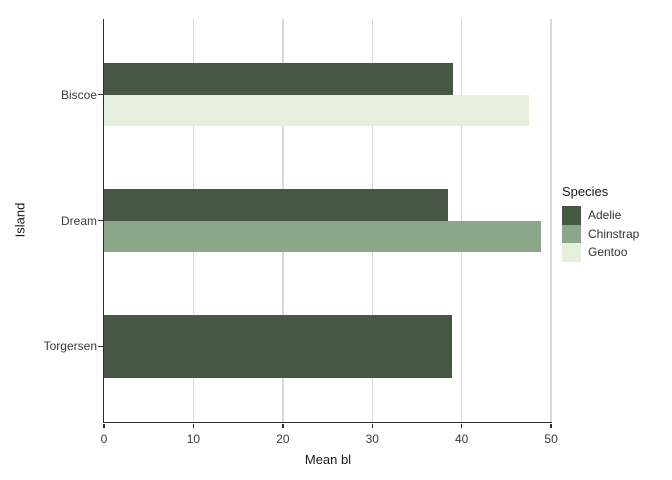  Describe the element at coordinates (322, 236) in the screenshot. I see `bar-dream-chinstrap` at that location.